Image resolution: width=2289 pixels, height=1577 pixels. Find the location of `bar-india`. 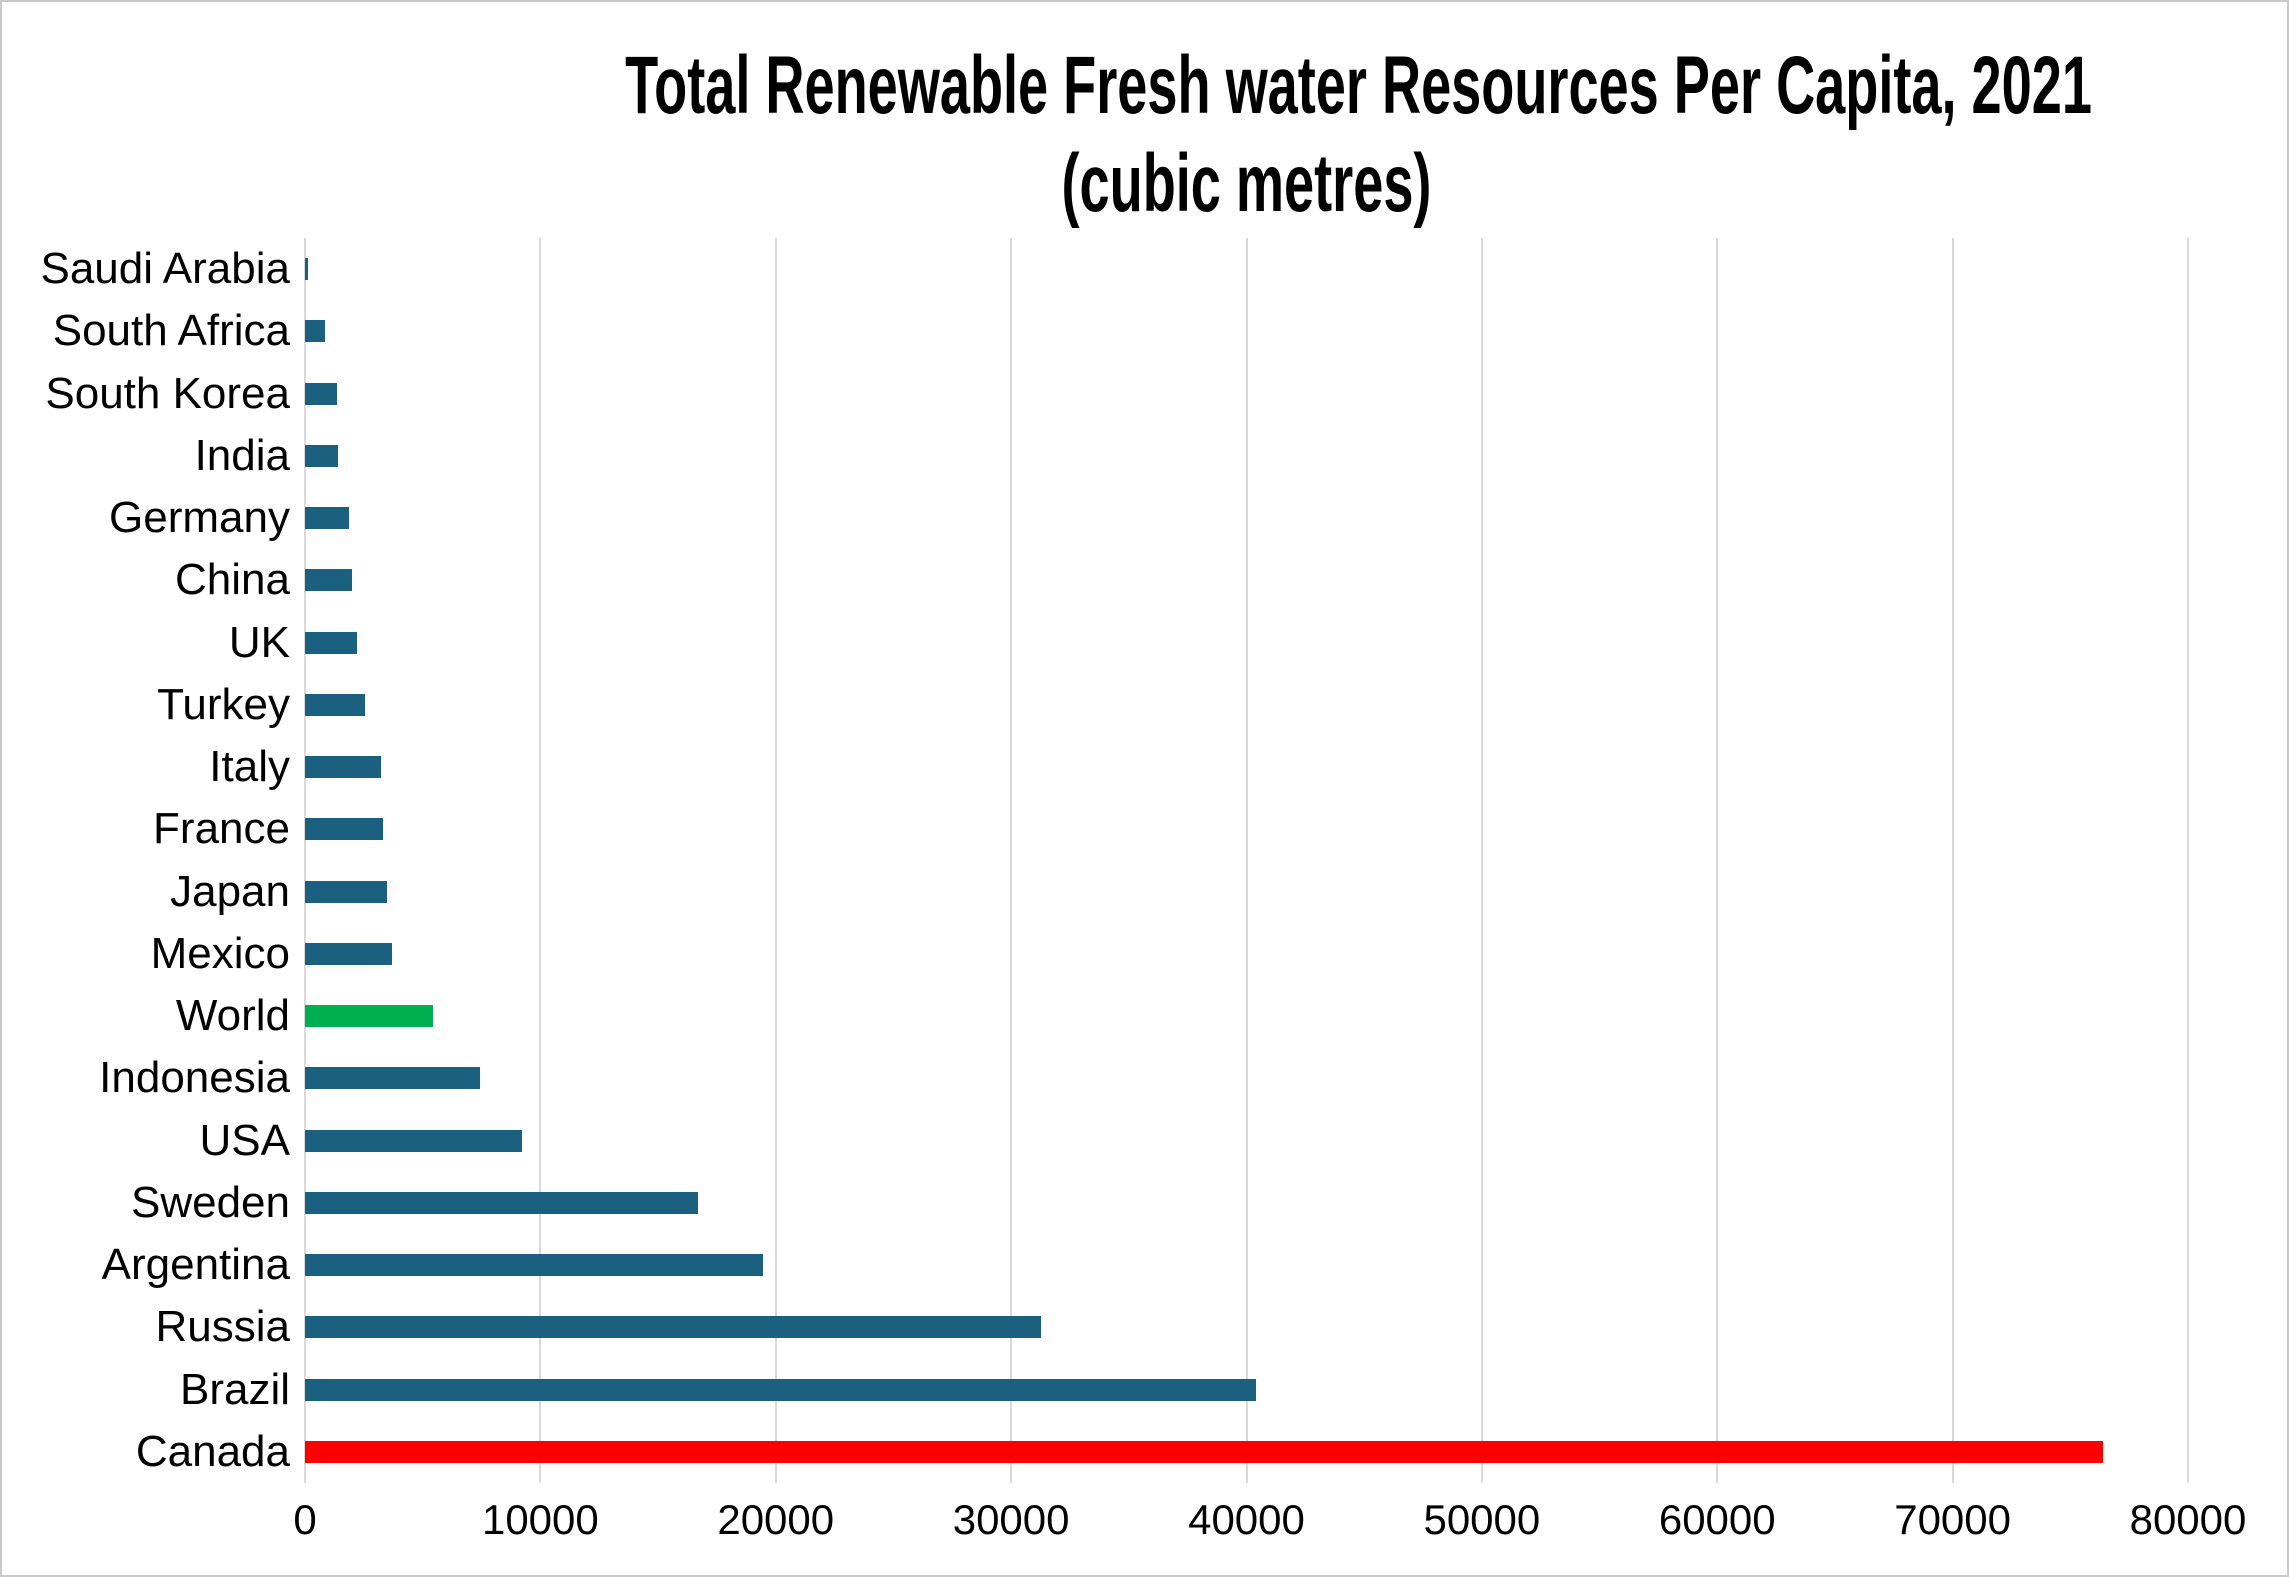

bar-india is located at coordinates (321, 455).